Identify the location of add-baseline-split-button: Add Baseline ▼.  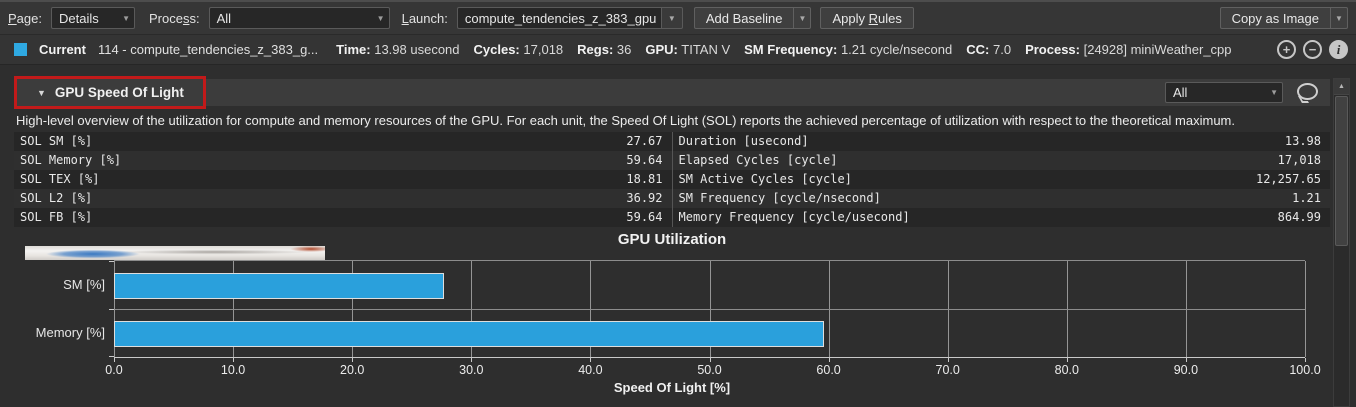
(752, 18).